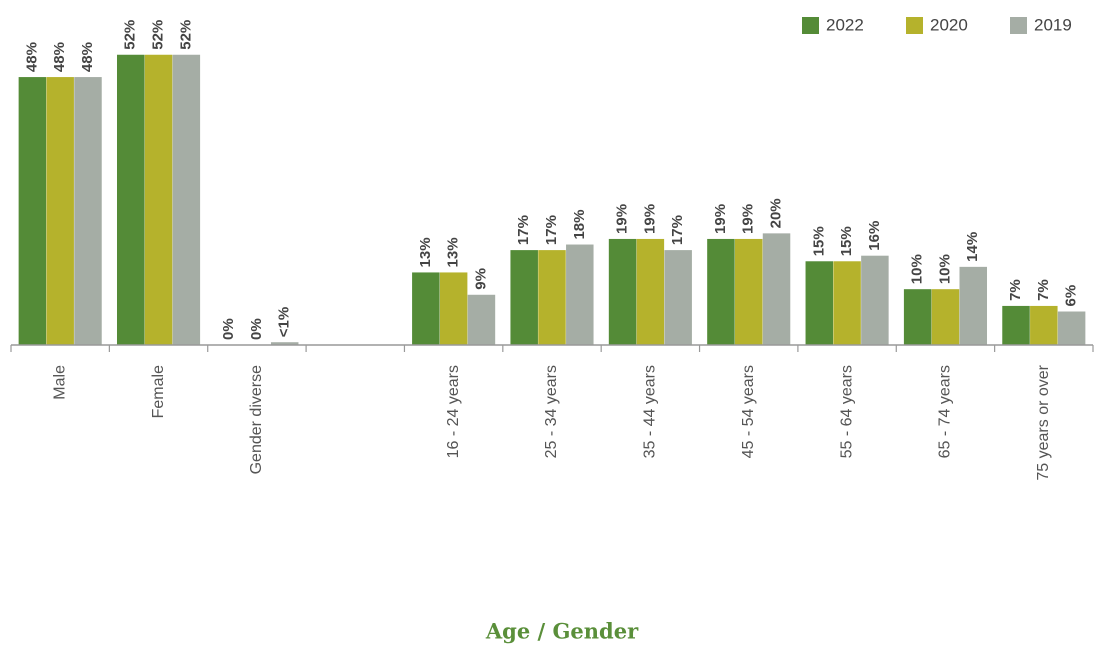  What do you see at coordinates (284, 322) in the screenshot?
I see `value-label: <1%` at bounding box center [284, 322].